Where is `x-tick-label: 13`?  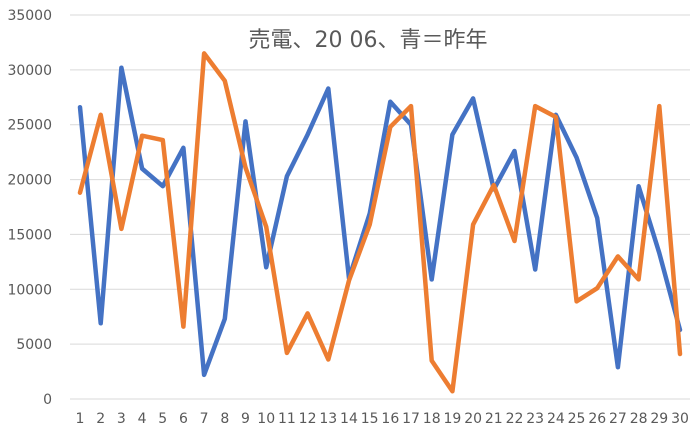 x-tick-label: 13 is located at coordinates (328, 419).